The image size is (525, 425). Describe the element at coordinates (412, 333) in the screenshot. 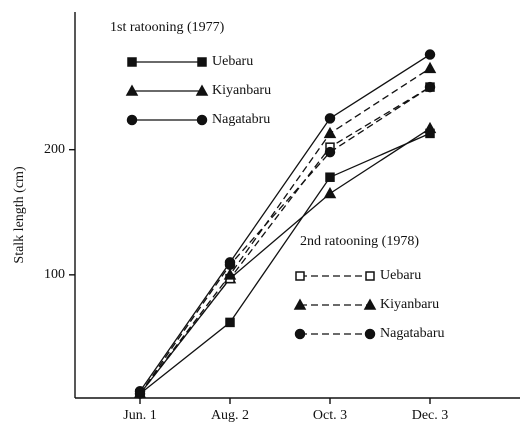

I see `legend-label: Nagatabaru` at that location.